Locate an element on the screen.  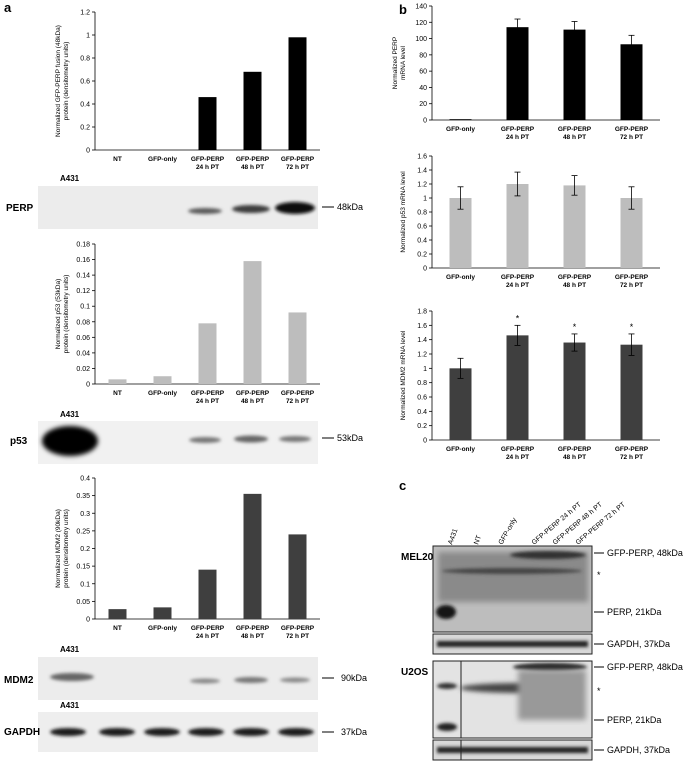
b2-category-label: 24 h PT is located at coordinates (517, 285).